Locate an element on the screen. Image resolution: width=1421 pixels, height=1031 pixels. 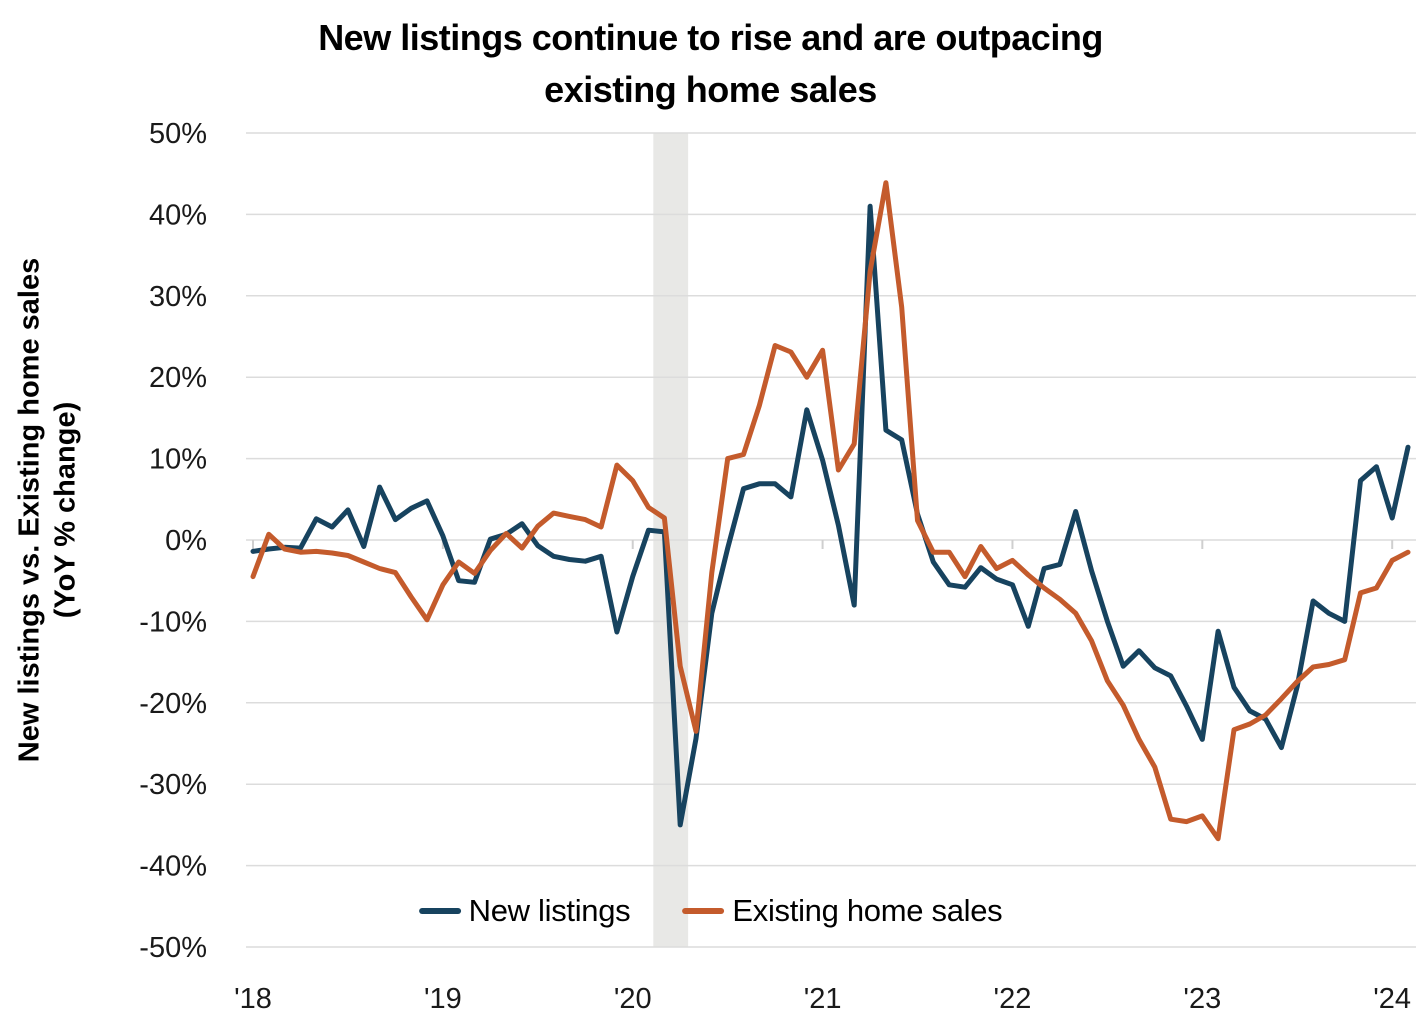
y-axis-label-line-1: New listings vs. Existing home sales is located at coordinates (29, 510).